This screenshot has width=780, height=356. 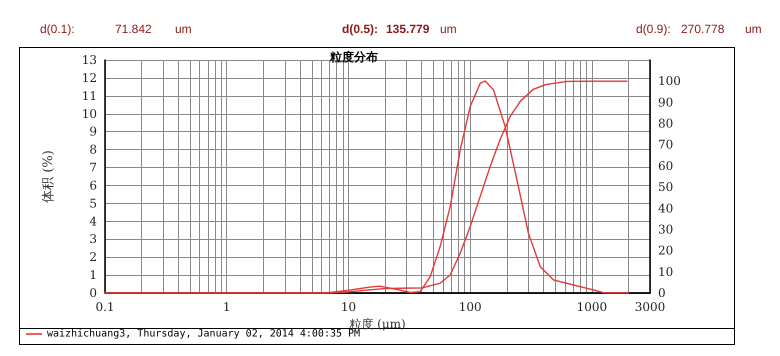 I want to click on y-tick-label: 12, so click(x=89, y=77).